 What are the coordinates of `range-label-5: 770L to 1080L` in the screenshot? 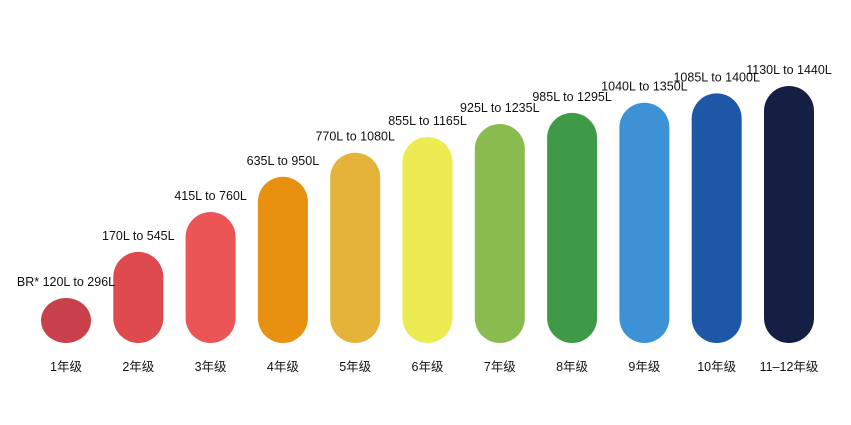 It's located at (355, 137).